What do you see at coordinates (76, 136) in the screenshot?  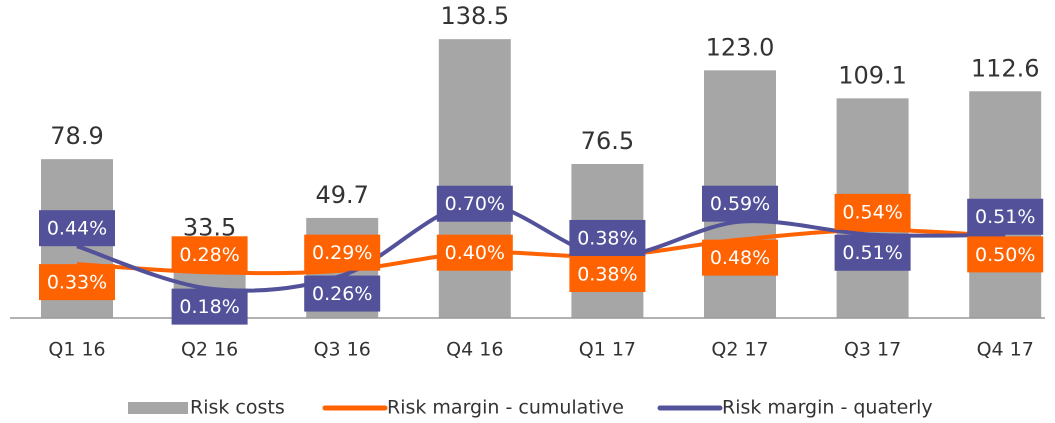 I see `bar-value-label: 78.9` at bounding box center [76, 136].